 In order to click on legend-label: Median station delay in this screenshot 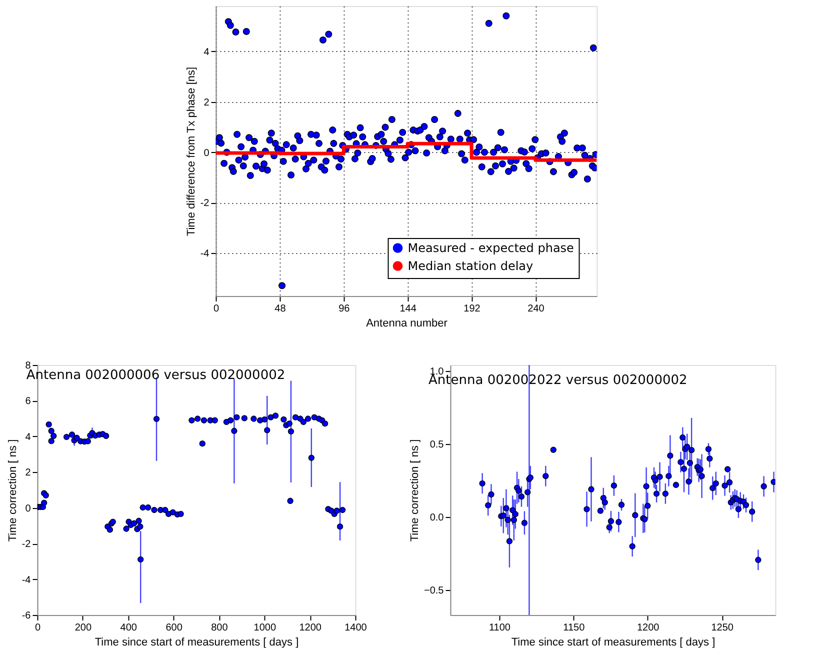, I will do `click(471, 266)`.